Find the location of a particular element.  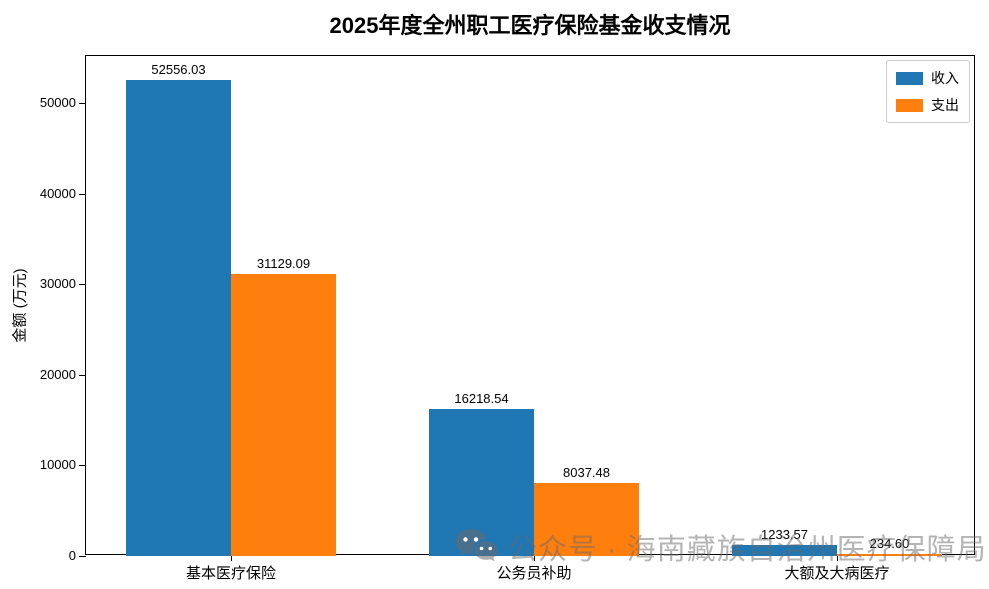

legend-label-income: 收入 is located at coordinates (945, 78).